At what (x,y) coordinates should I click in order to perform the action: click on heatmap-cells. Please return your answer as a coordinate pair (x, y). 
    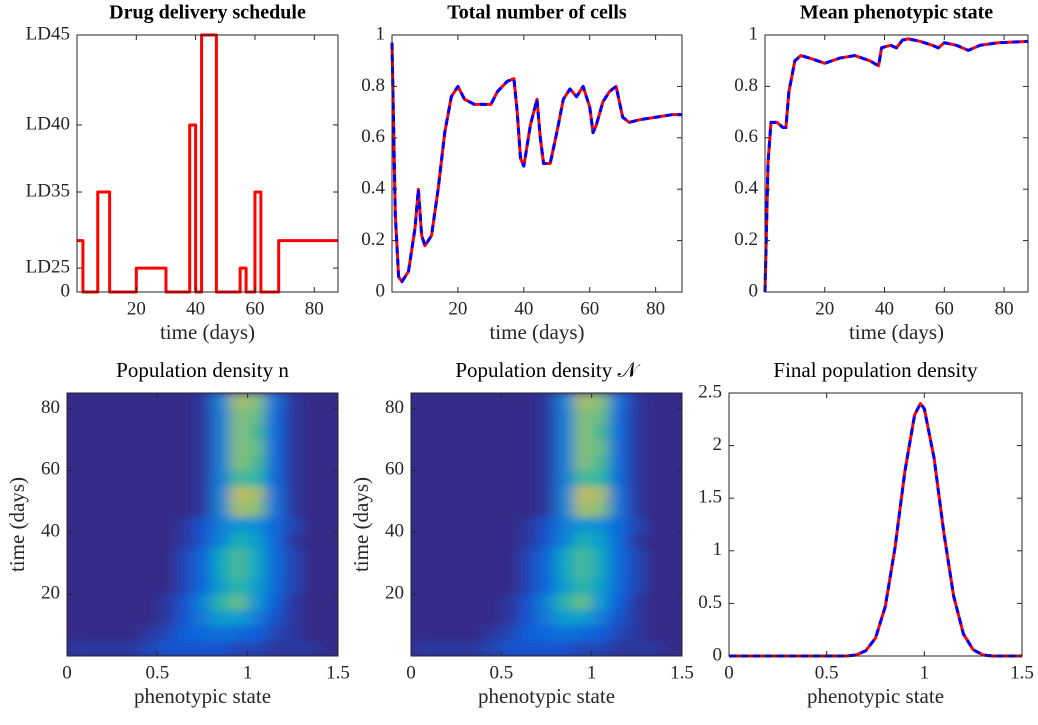
    Looking at the image, I should click on (546, 524).